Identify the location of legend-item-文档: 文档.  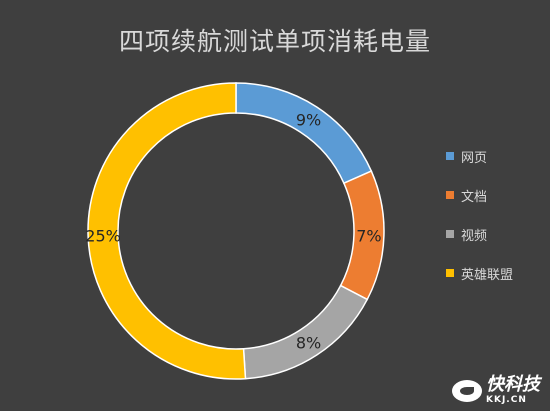
(479, 195).